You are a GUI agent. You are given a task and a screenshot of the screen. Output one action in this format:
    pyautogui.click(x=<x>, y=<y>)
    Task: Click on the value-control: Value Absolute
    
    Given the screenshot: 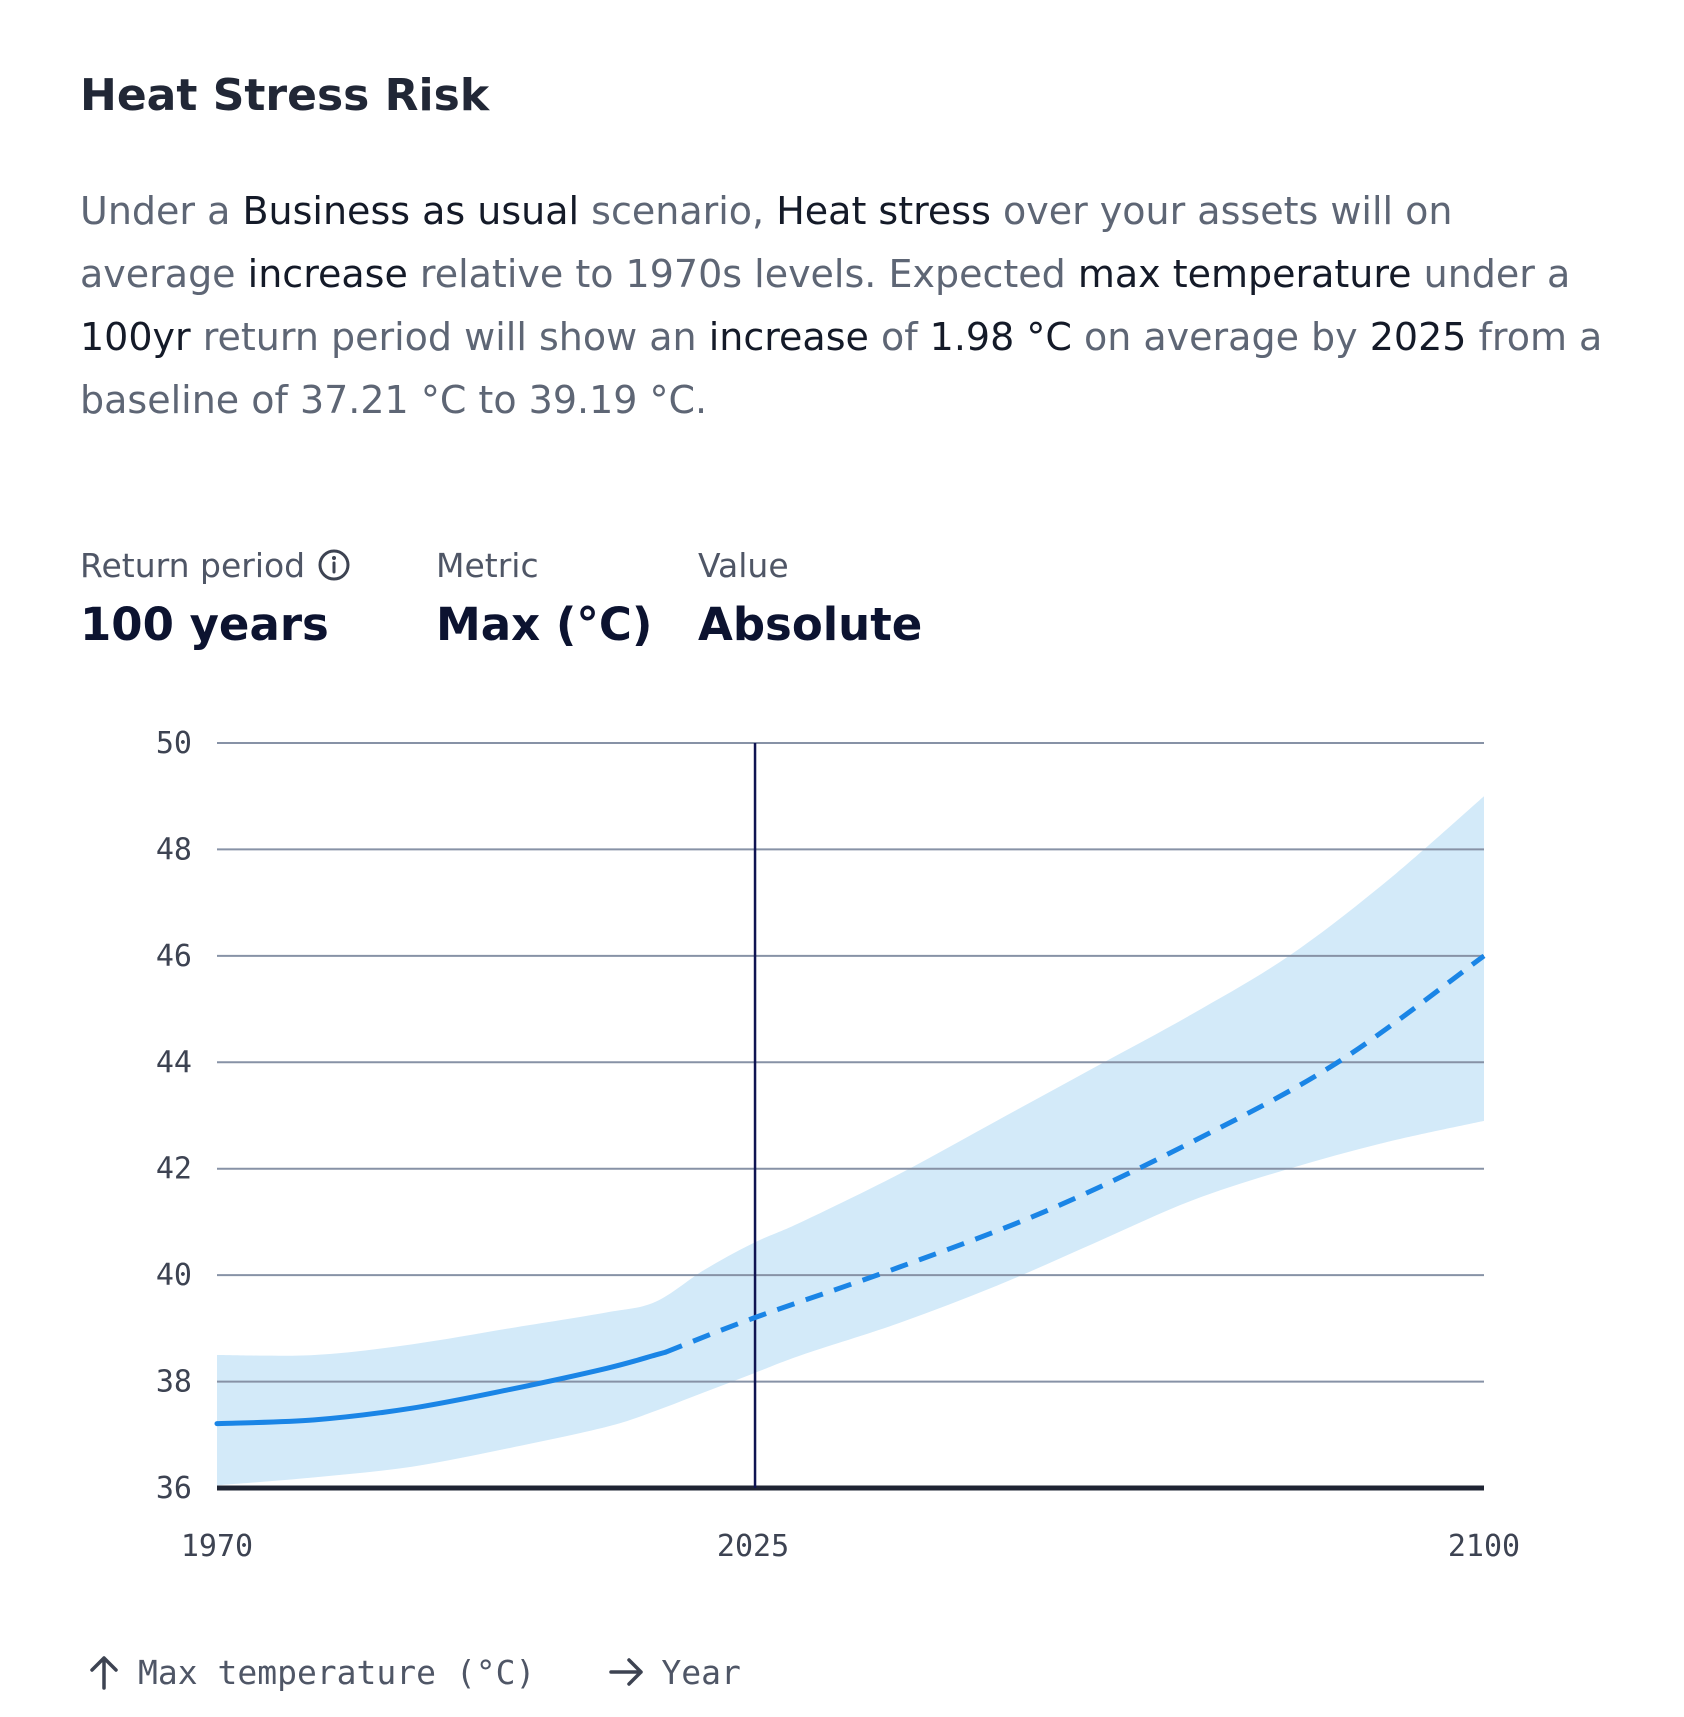 What is the action you would take?
    pyautogui.click(x=810, y=596)
    